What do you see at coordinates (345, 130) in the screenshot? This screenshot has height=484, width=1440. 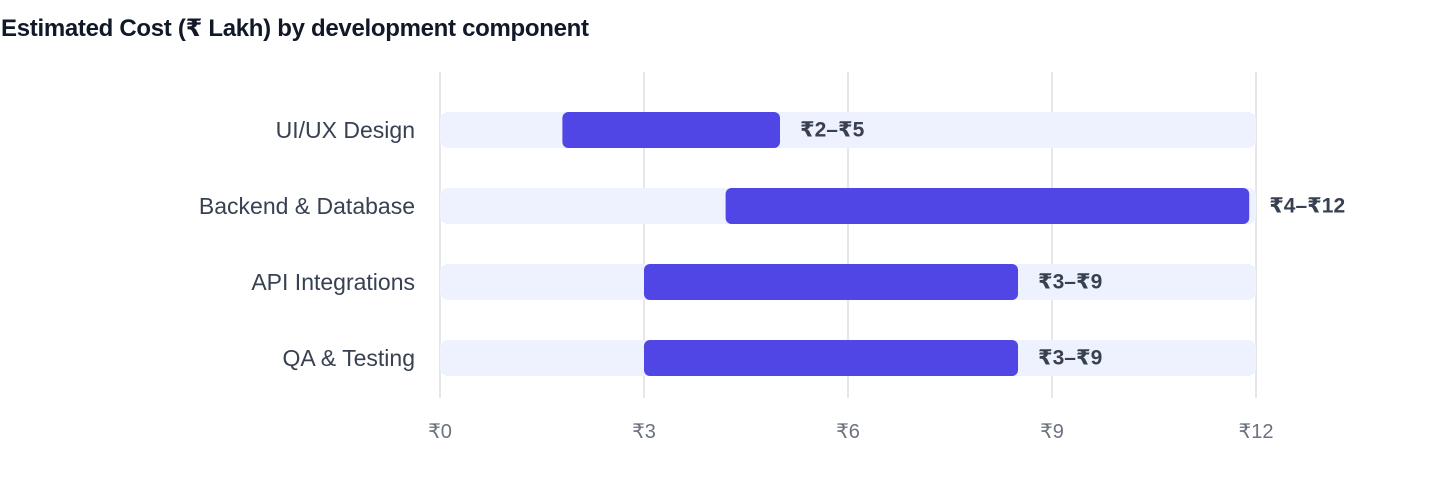 I see `category-label: UI/UX Design` at bounding box center [345, 130].